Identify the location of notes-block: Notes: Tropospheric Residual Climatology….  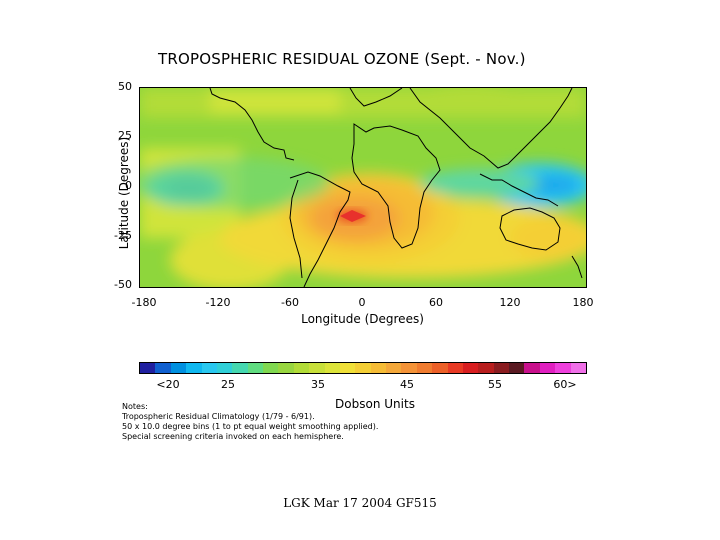
(250, 422).